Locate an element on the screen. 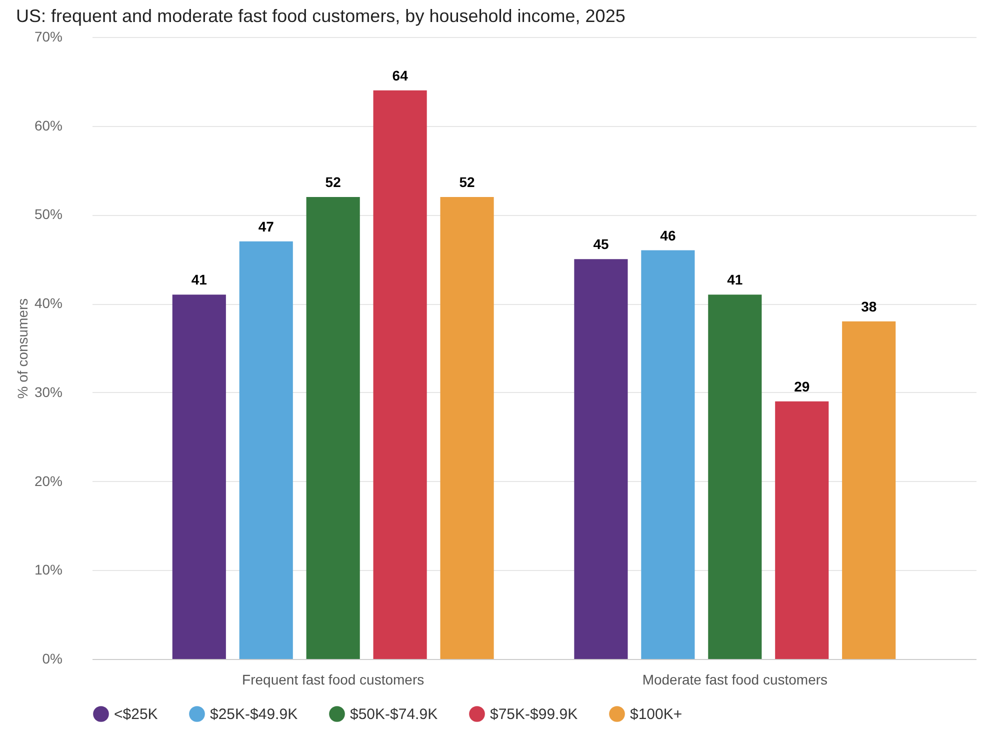 This screenshot has height=734, width=996. data-label: 38 is located at coordinates (869, 306).